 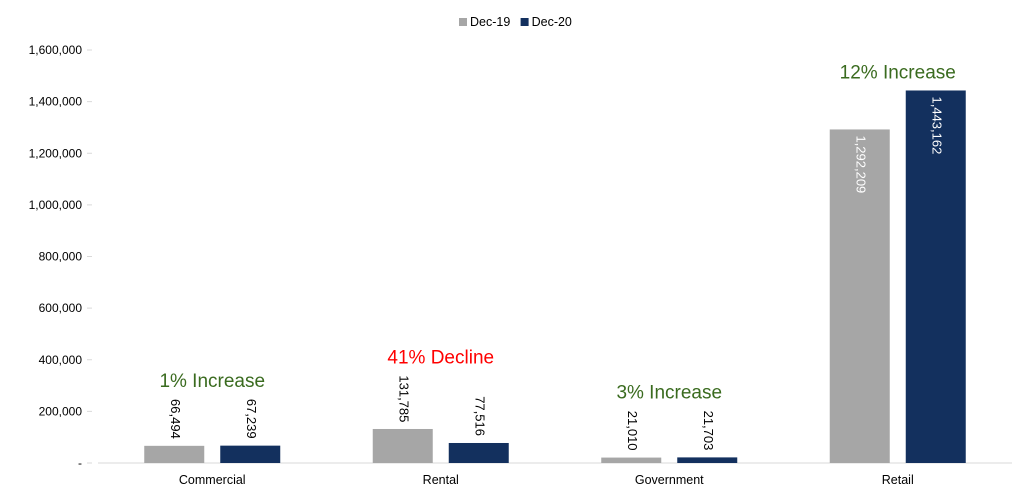 I want to click on data-label: 21,010, so click(x=632, y=431).